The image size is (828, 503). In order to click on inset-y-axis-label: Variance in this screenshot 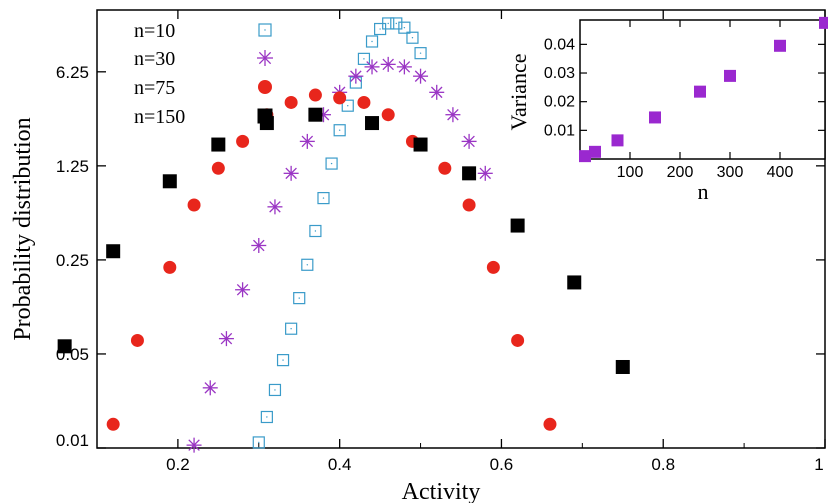, I will do `click(518, 92)`.